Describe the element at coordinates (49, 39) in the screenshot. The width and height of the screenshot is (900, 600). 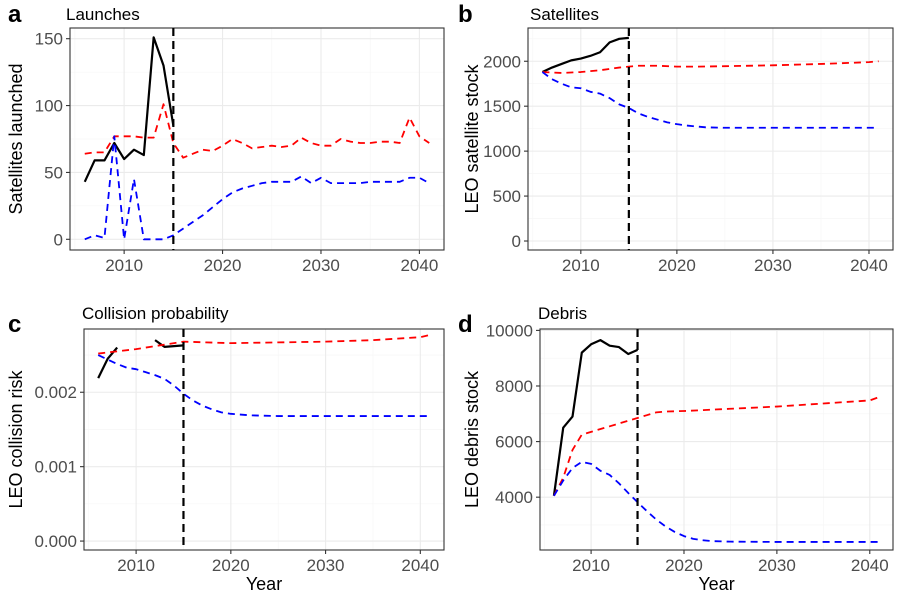
I see `y-tick-label: 150` at that location.